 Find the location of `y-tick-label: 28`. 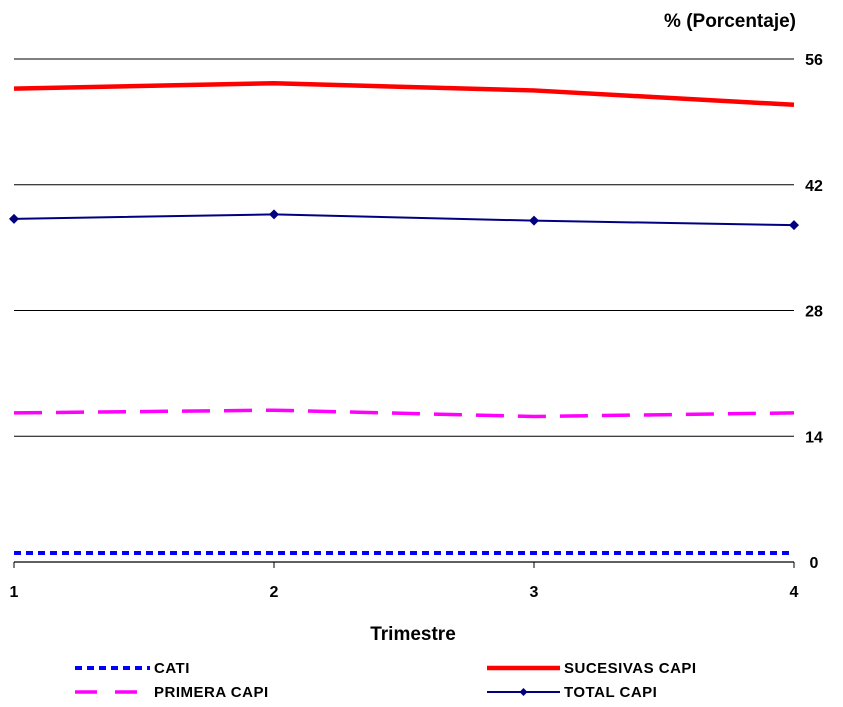

y-tick-label: 28 is located at coordinates (814, 312).